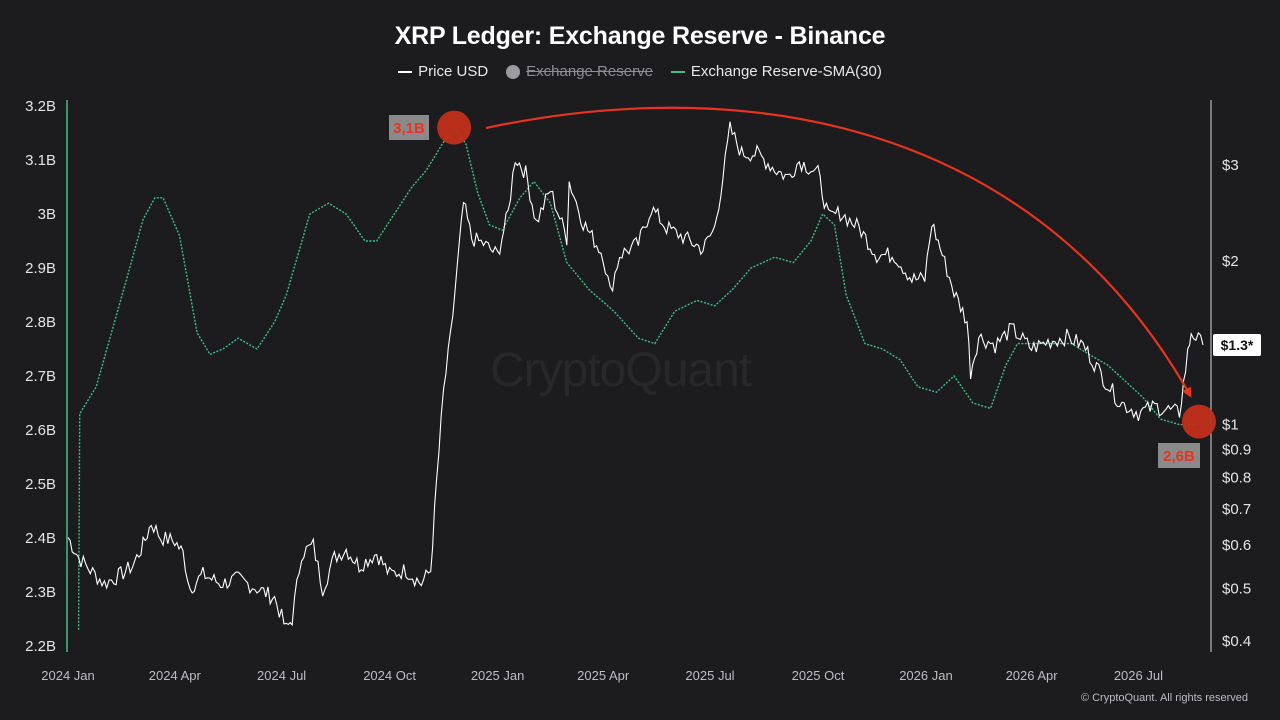  I want to click on peak-label: 3,1B, so click(409, 128).